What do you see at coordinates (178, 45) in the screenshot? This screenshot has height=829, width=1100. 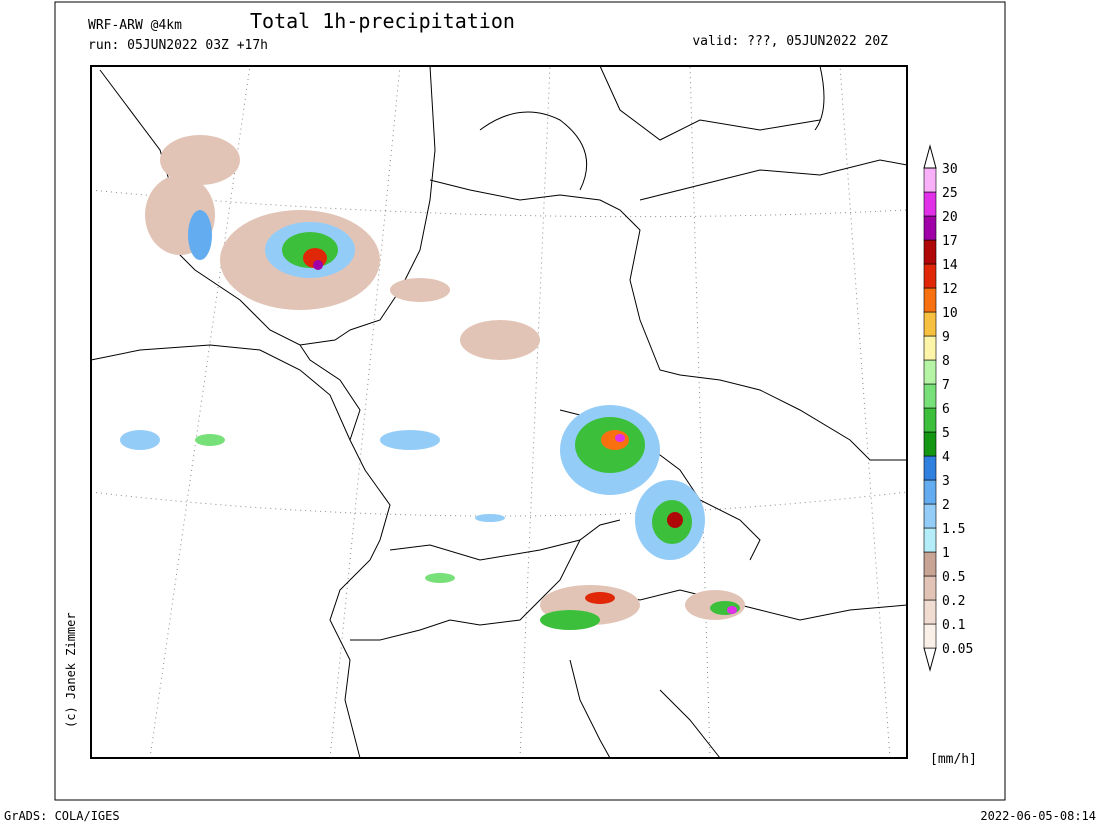 I see `run-label: run: 05JUN2022 03Z +17h` at bounding box center [178, 45].